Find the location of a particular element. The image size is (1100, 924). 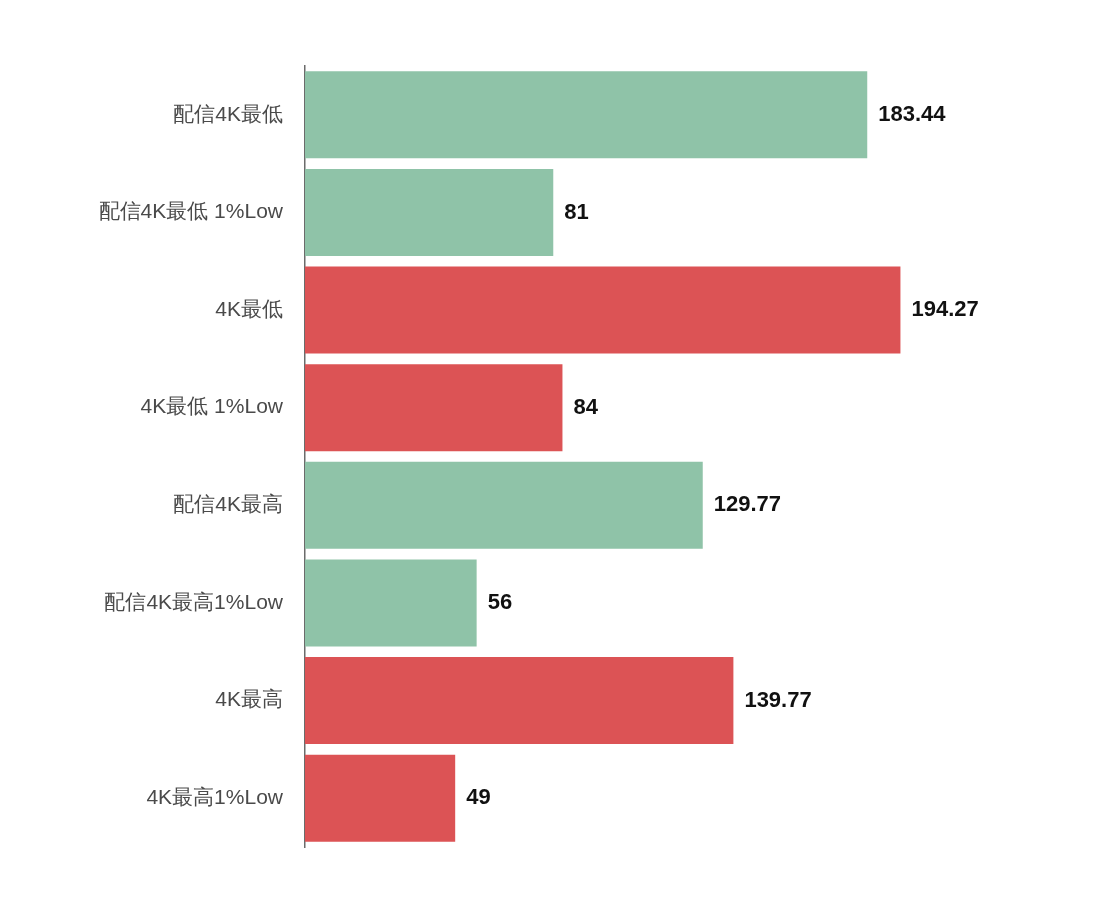

data-label: 81 is located at coordinates (576, 211).